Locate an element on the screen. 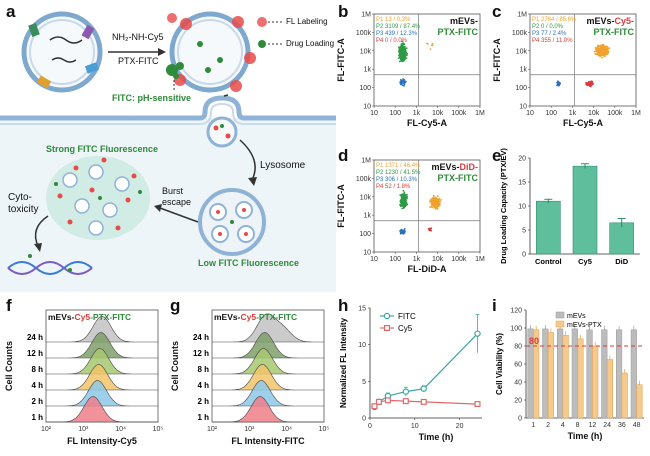  legend-label: mEVs-PTX is located at coordinates (584, 325).